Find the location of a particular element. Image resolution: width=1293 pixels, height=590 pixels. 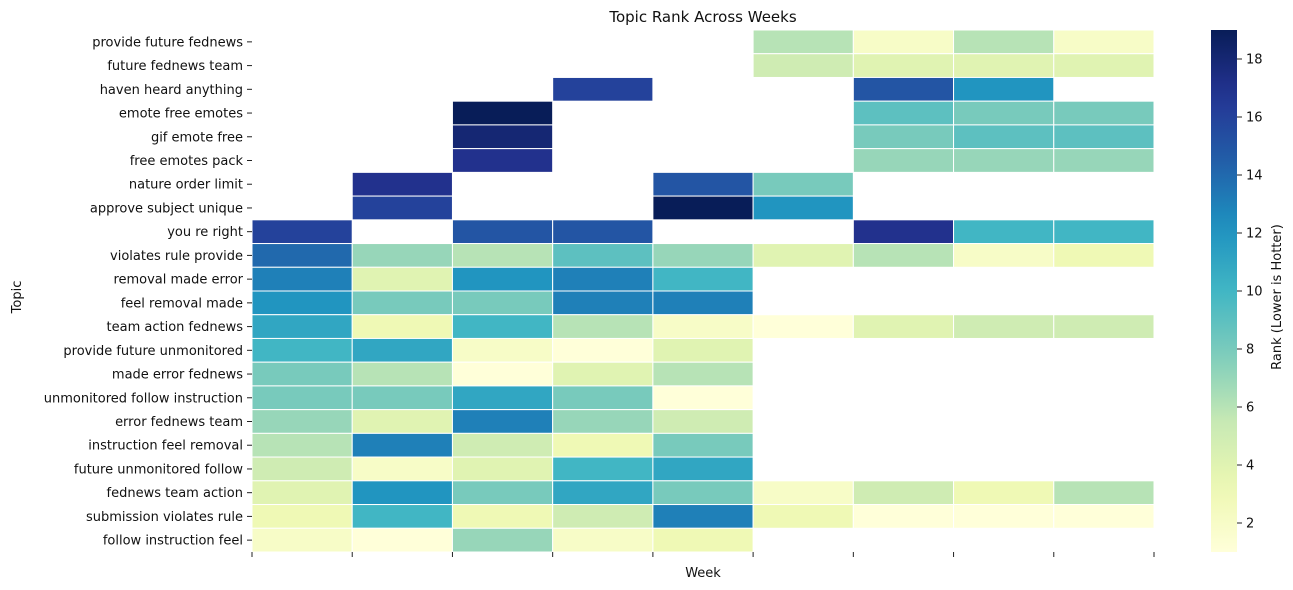

y-tick-label: unmonitored follow instruction is located at coordinates (143, 398).